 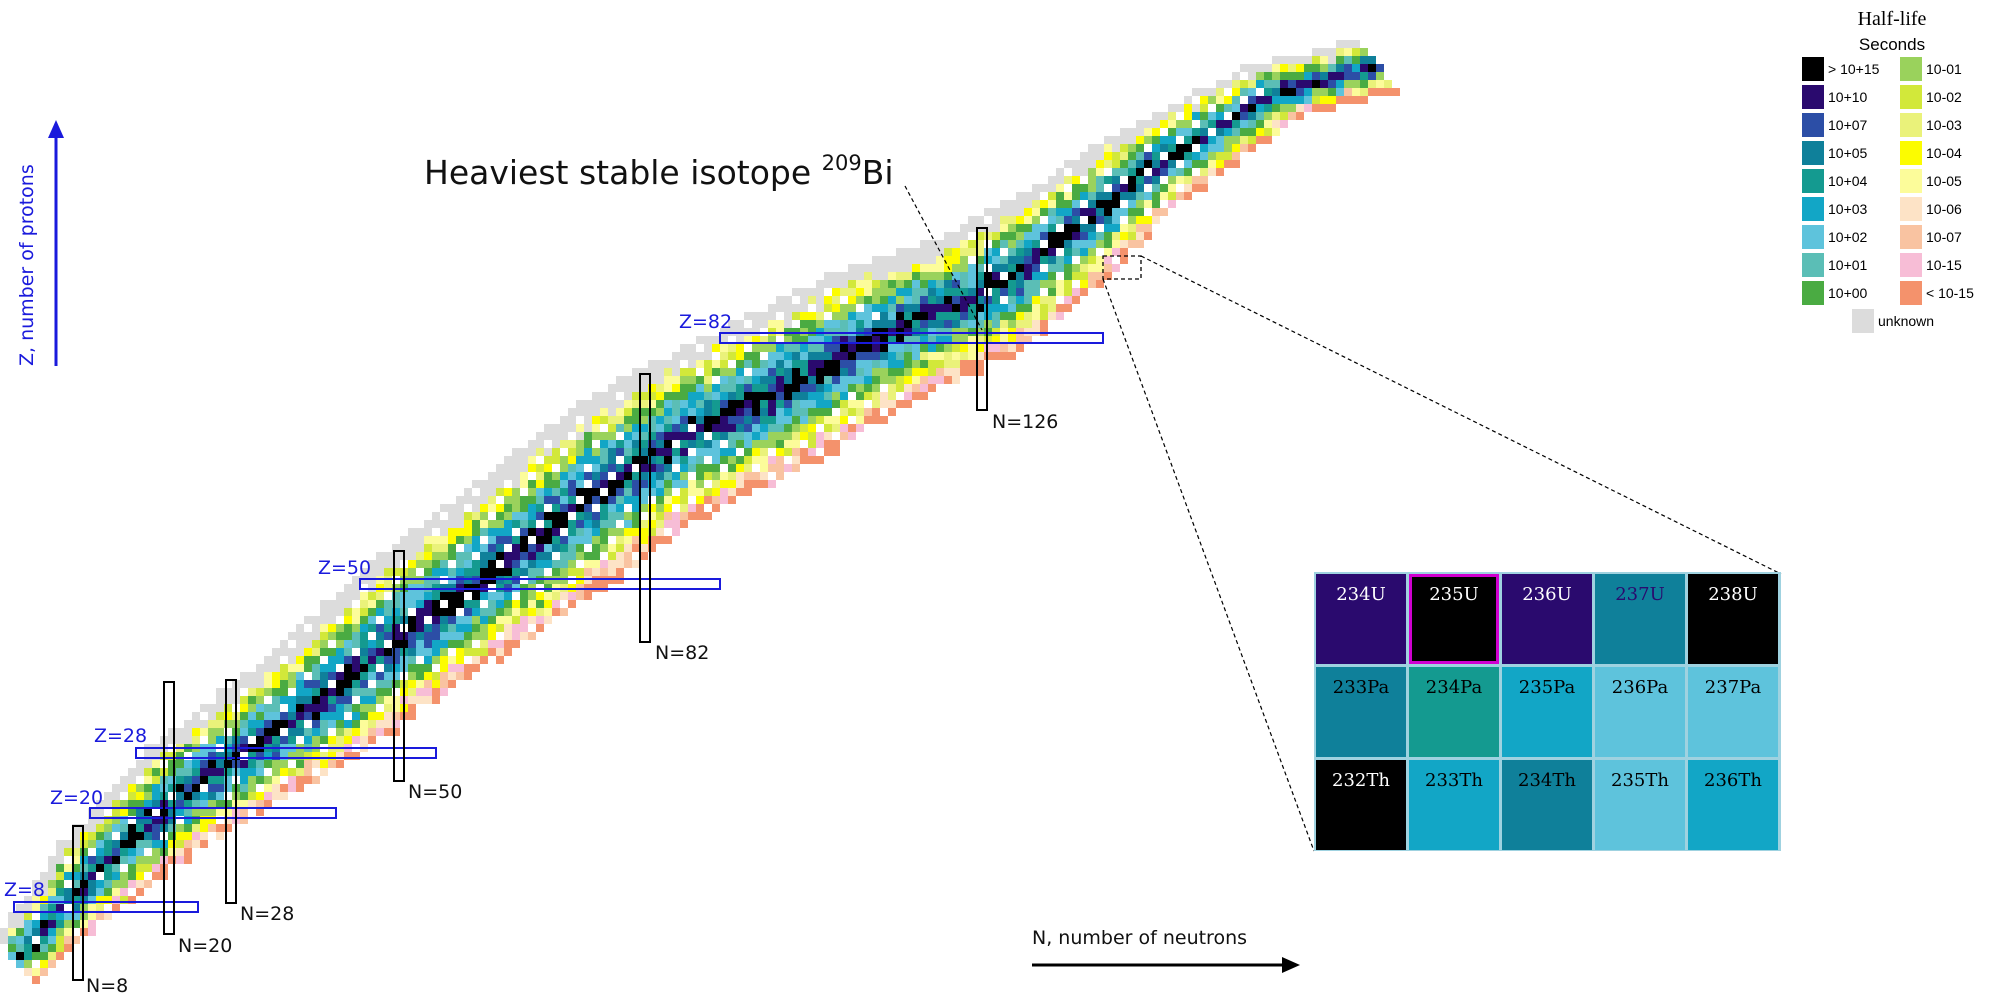 What do you see at coordinates (1931, 209) in the screenshot?
I see `legend-entry: 10-06` at bounding box center [1931, 209].